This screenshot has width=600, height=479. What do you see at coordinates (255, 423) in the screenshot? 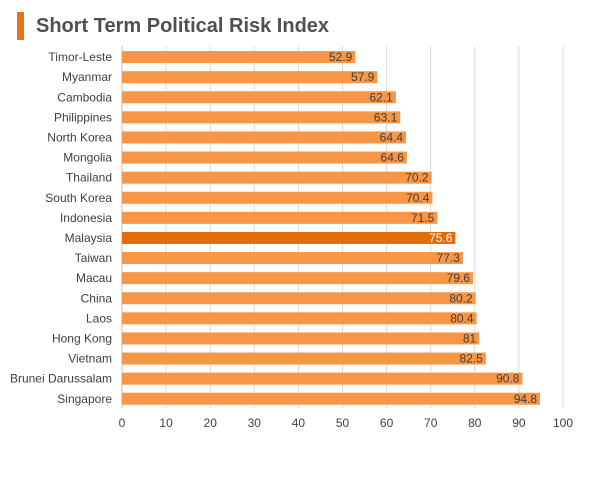
I see `x-tick-label: 30` at bounding box center [255, 423].